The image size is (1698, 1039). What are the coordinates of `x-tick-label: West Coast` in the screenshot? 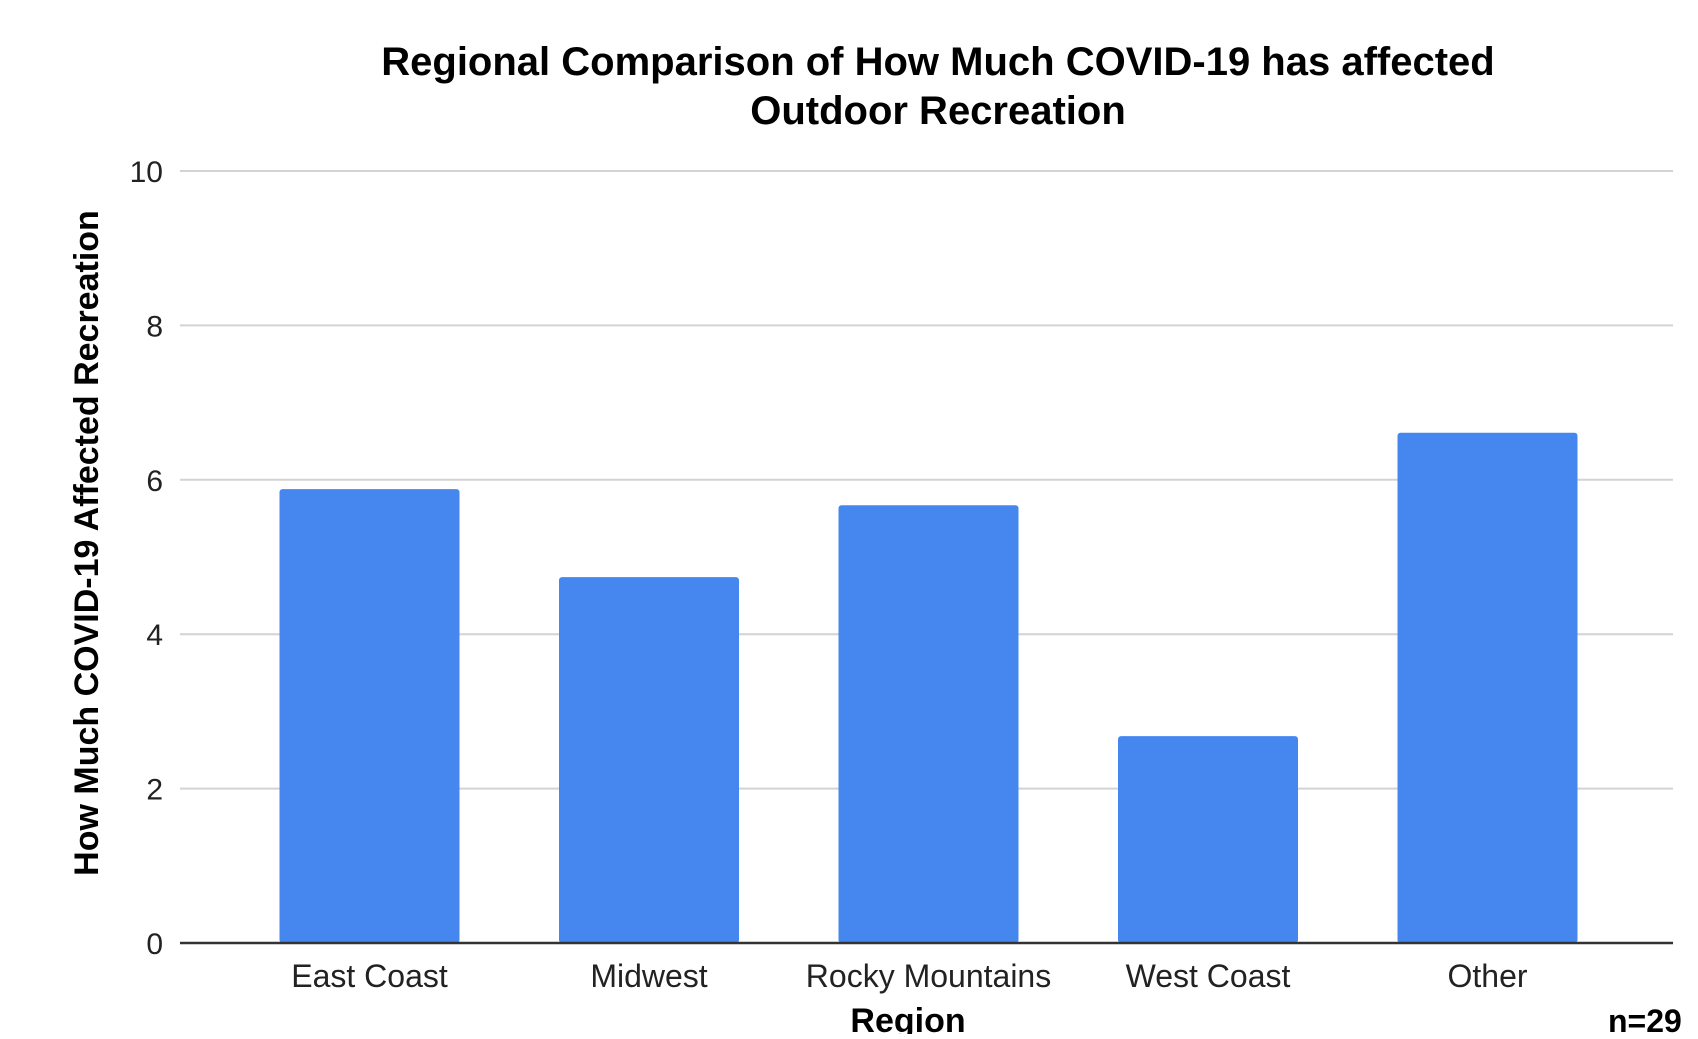 It's located at (1208, 976).